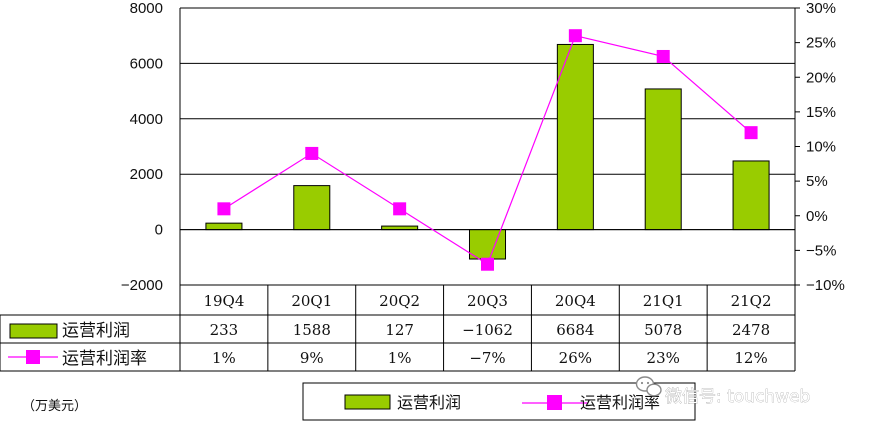  What do you see at coordinates (620, 402) in the screenshot?
I see `legend-line-label: 运营利润率` at bounding box center [620, 402].